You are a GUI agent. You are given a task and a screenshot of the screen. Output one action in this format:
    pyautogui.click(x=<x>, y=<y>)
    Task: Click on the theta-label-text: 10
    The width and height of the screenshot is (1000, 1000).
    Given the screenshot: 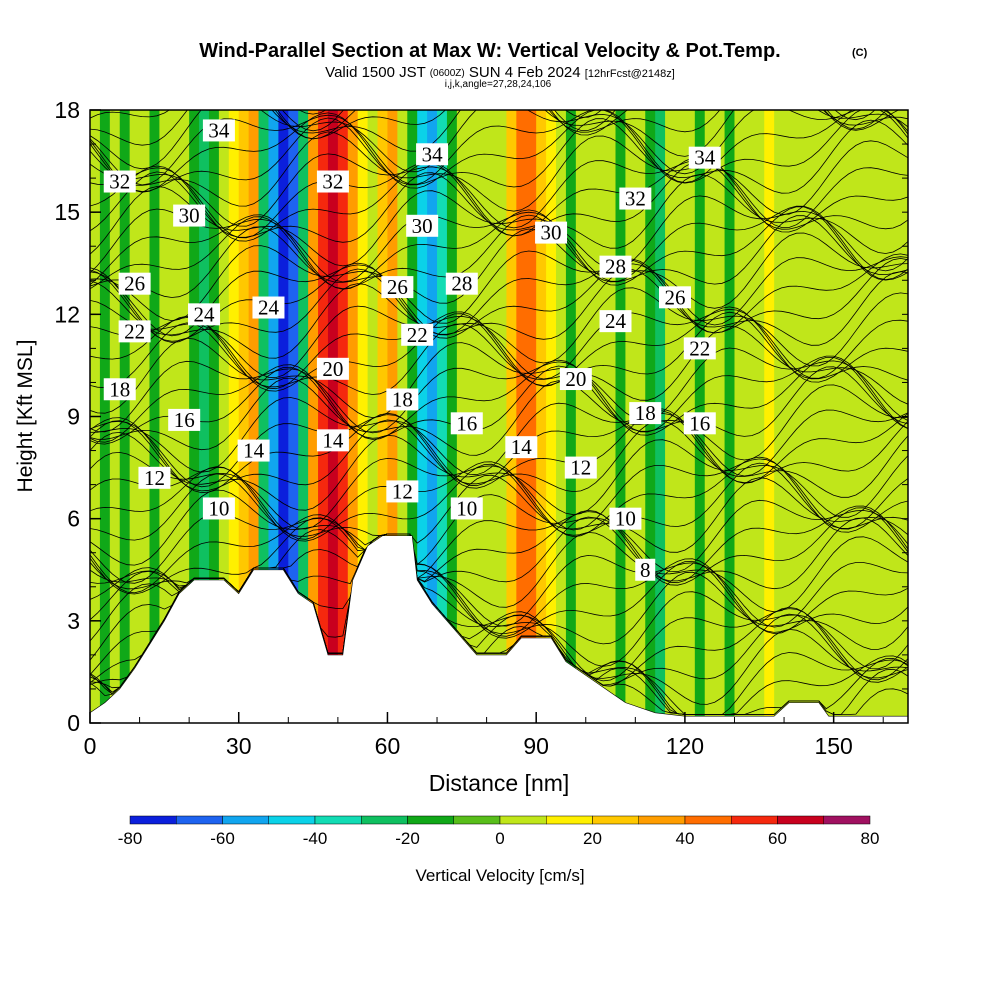 What is the action you would take?
    pyautogui.click(x=466, y=508)
    